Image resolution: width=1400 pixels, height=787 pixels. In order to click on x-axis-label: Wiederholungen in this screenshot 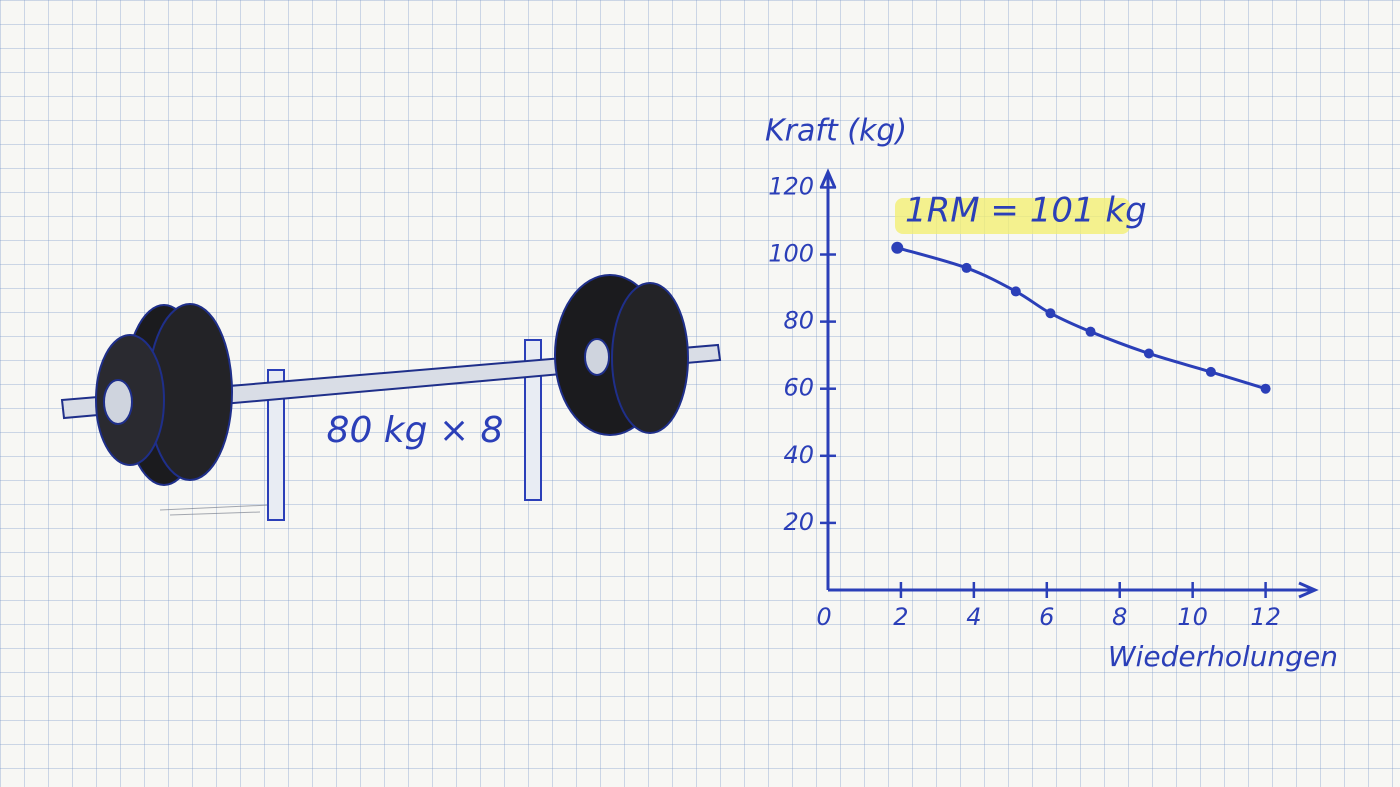, I will do `click(1223, 656)`.